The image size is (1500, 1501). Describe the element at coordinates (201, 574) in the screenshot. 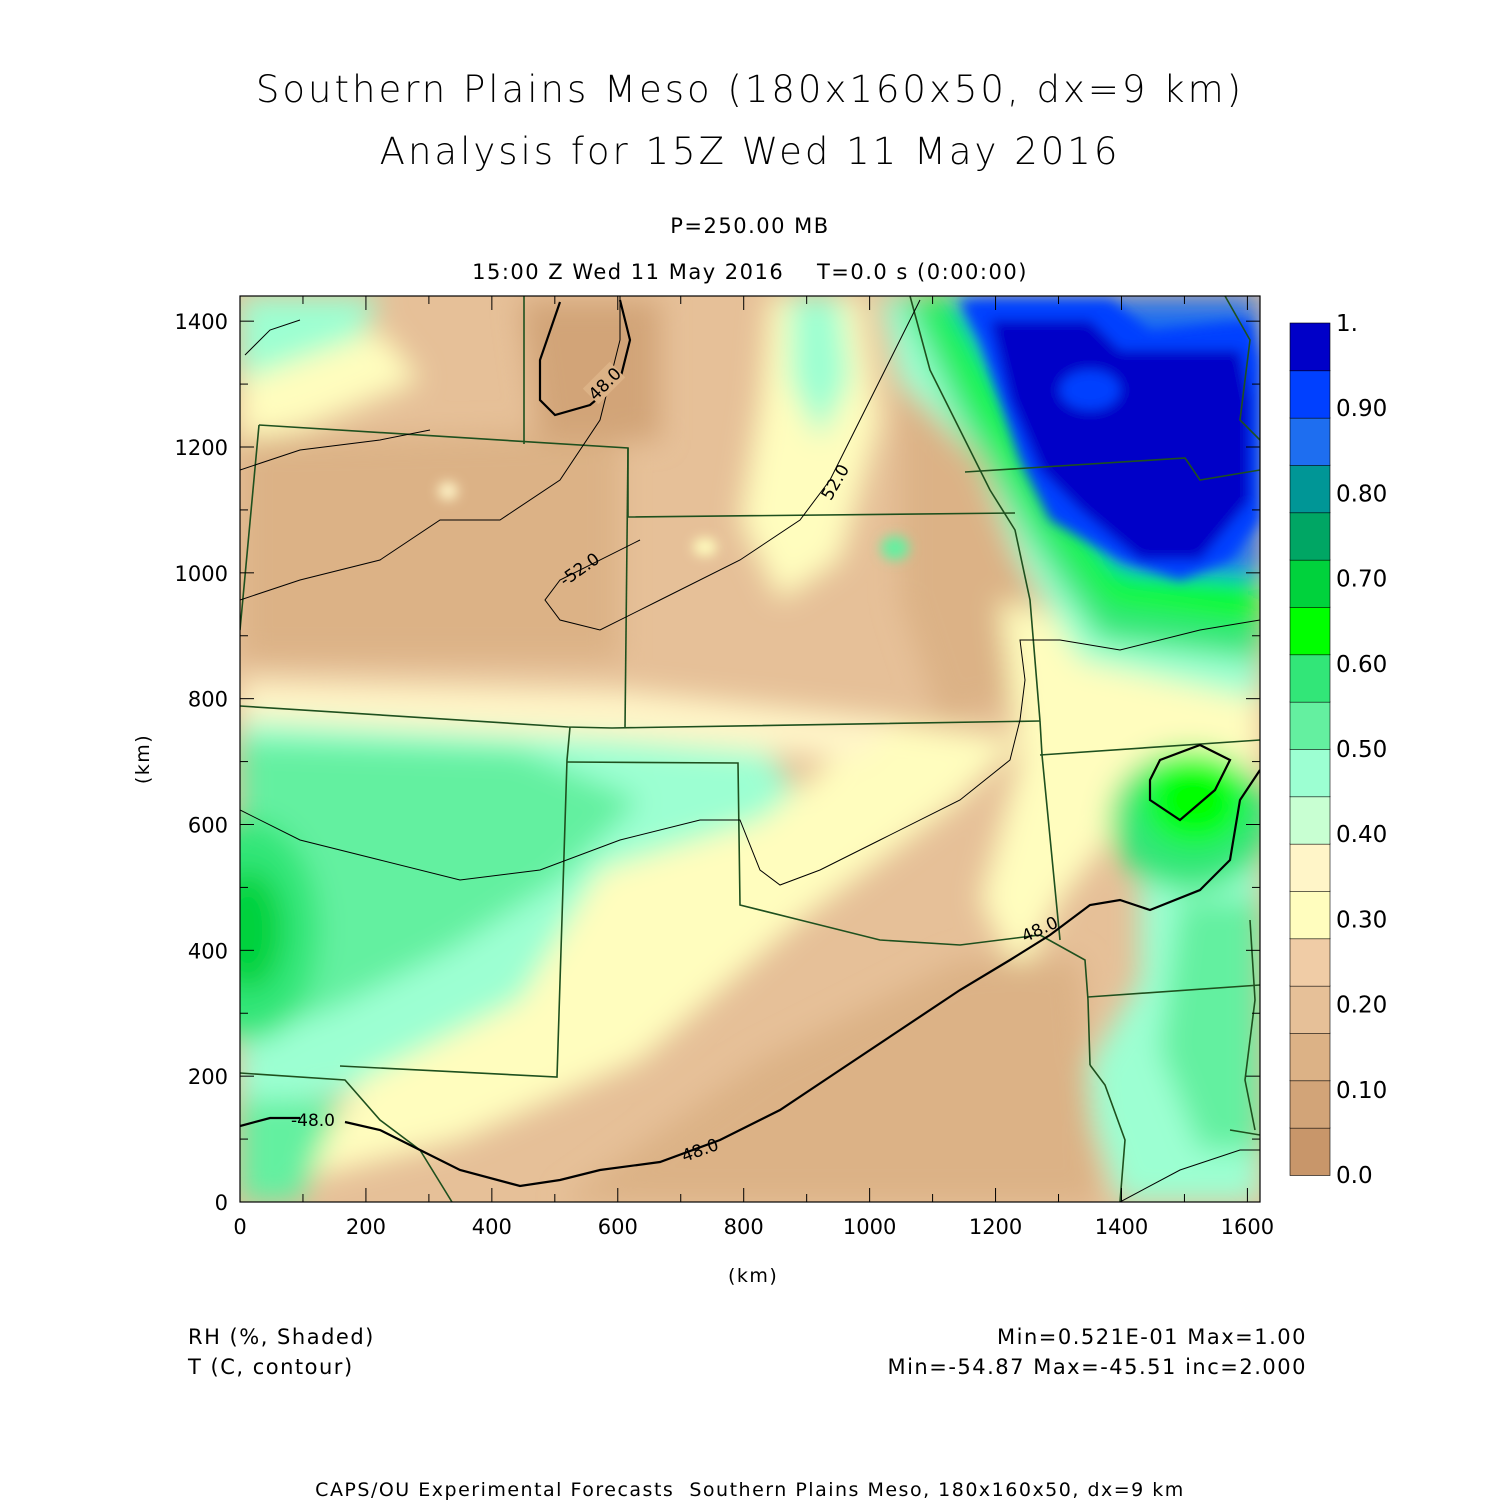

I see `y-tick-label: 1000` at that location.